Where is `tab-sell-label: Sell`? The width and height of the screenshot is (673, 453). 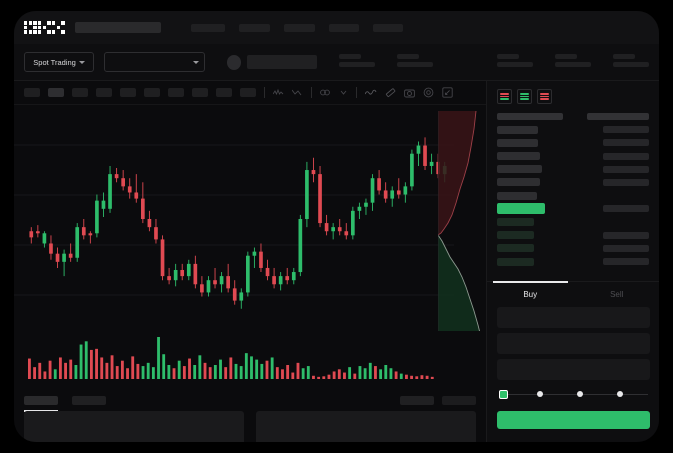 tab-sell-label: Sell is located at coordinates (617, 294).